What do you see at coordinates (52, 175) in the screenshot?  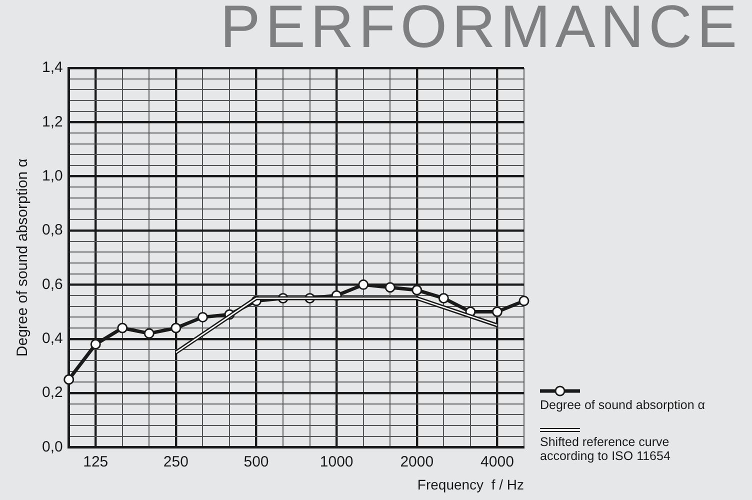 I see `y-tick-label: 1,0` at bounding box center [52, 175].